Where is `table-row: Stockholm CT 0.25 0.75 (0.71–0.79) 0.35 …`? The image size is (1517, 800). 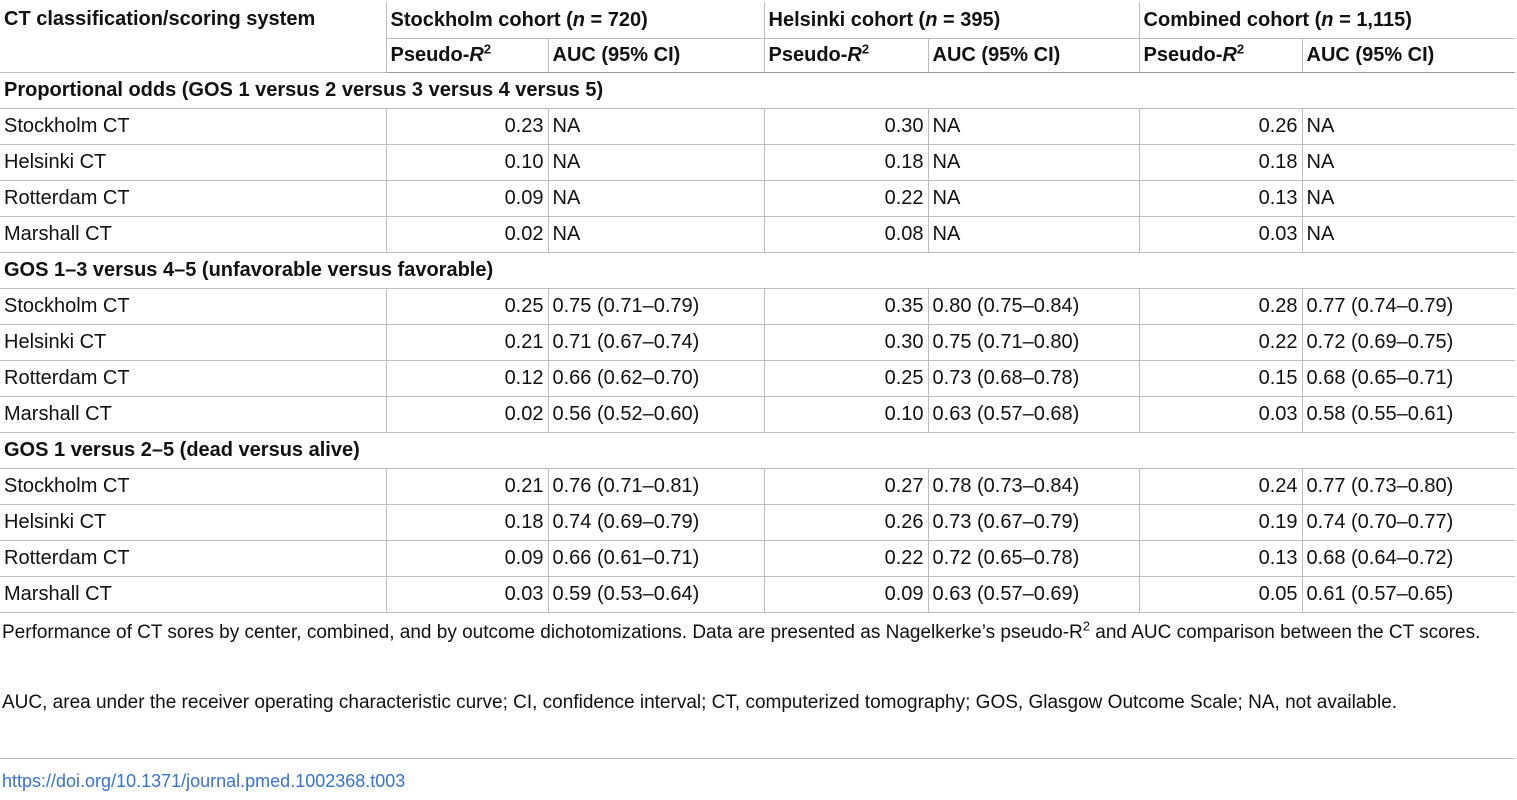 table-row: Stockholm CT 0.25 0.75 (0.71–0.79) 0.35 … is located at coordinates (758, 306).